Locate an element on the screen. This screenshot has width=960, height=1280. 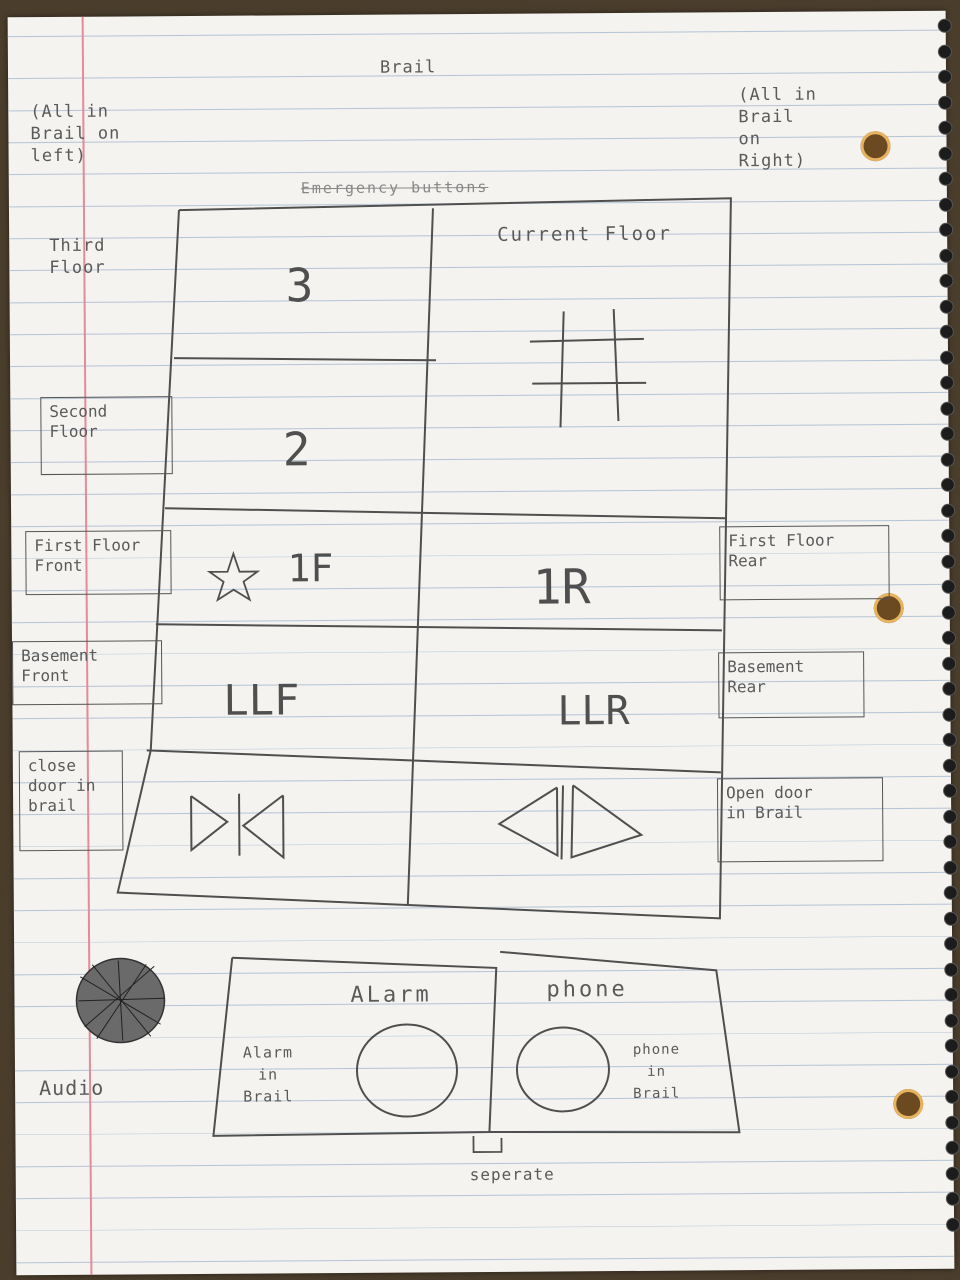
phone-brail-note: phone in Brail is located at coordinates (656, 1071).